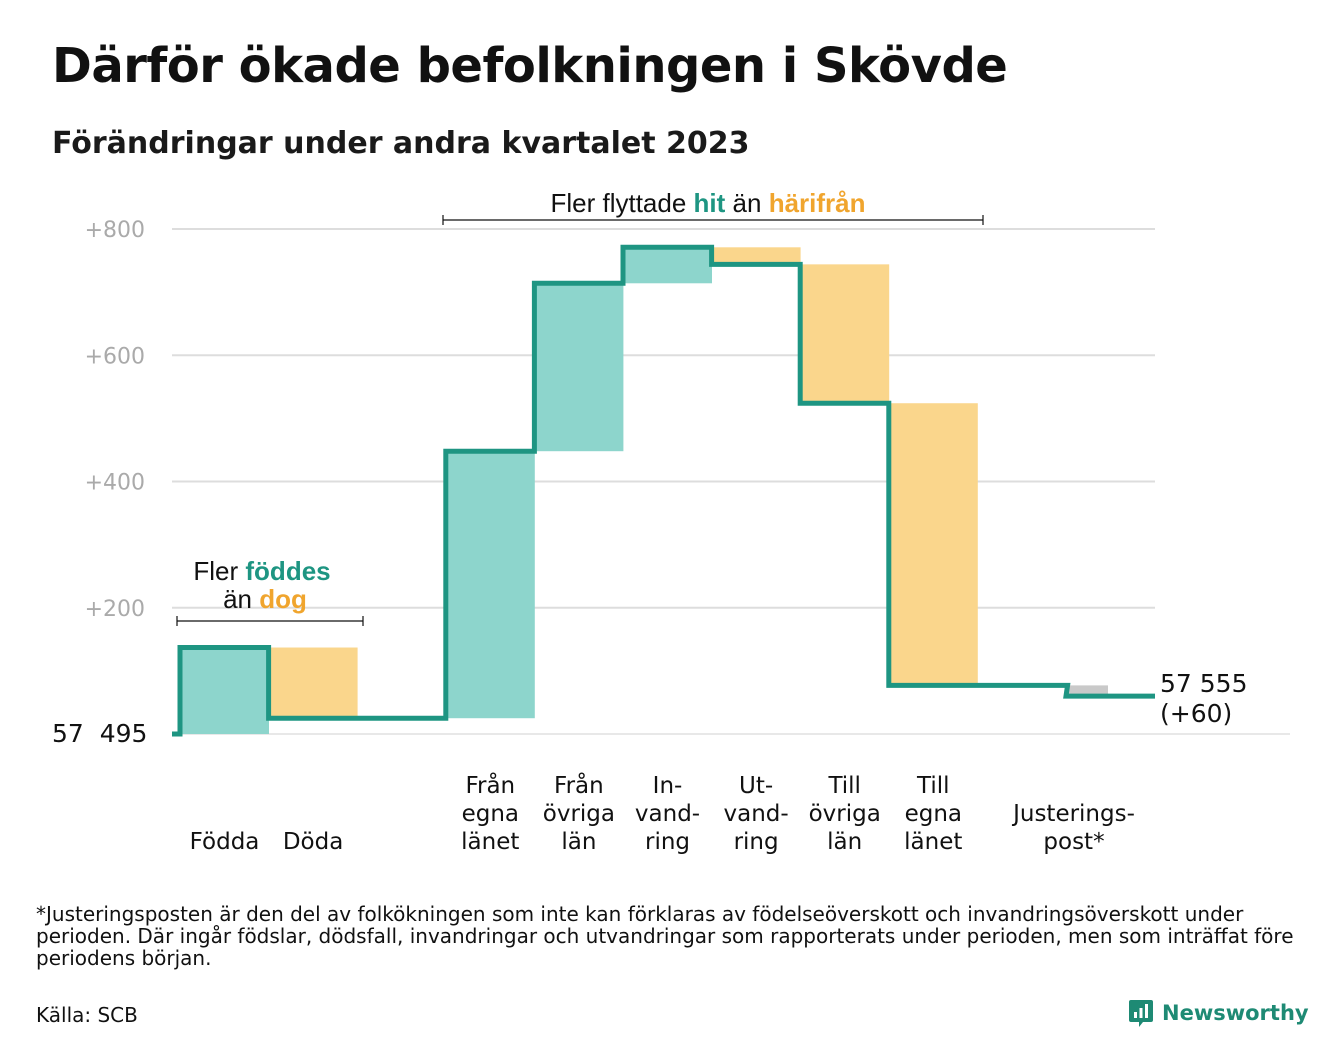 This screenshot has height=1060, width=1340. What do you see at coordinates (1141, 1013) in the screenshot?
I see `newsworthy-logo-icon` at bounding box center [1141, 1013].